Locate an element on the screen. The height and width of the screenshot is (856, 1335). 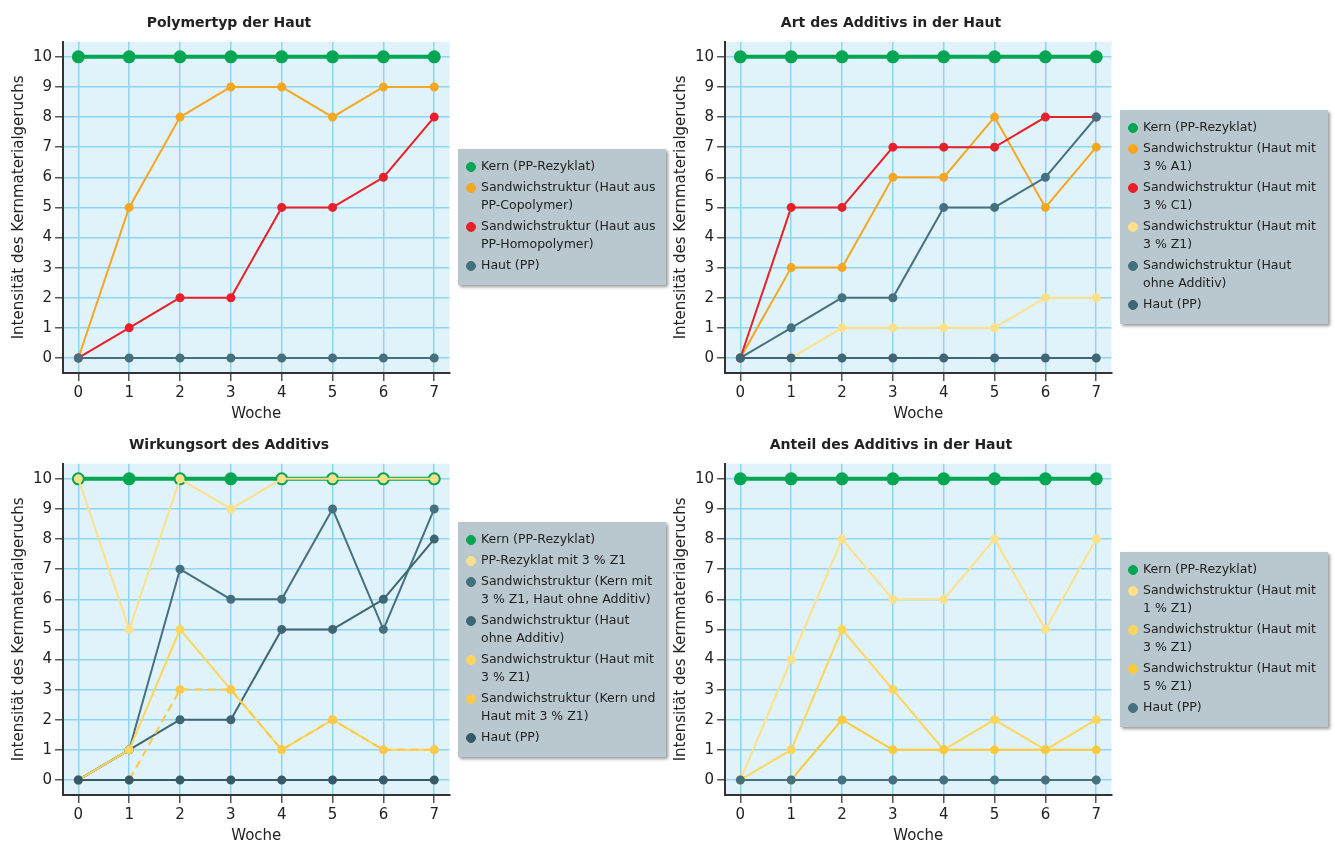
chart-title: Art des Additivs in der Haut is located at coordinates (891, 22).